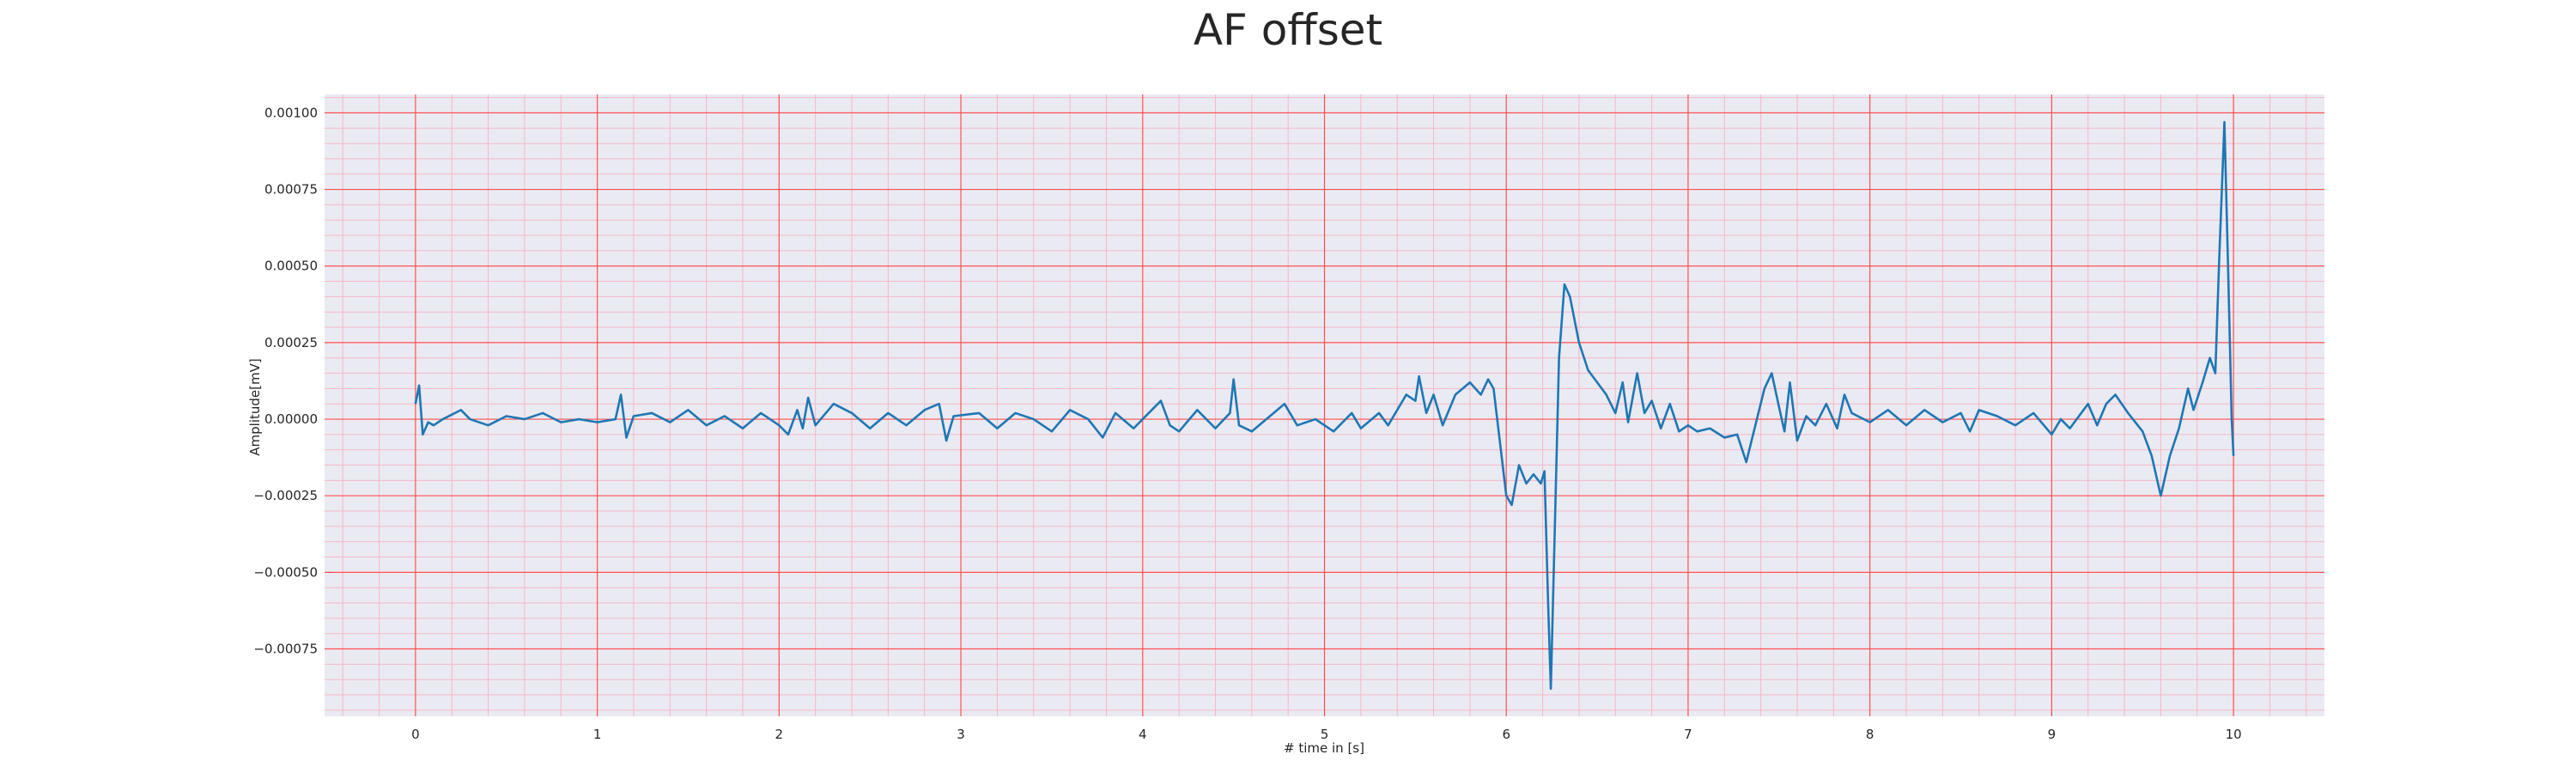  Describe the element at coordinates (285, 572) in the screenshot. I see `y-tick-label: −0.00050` at that location.